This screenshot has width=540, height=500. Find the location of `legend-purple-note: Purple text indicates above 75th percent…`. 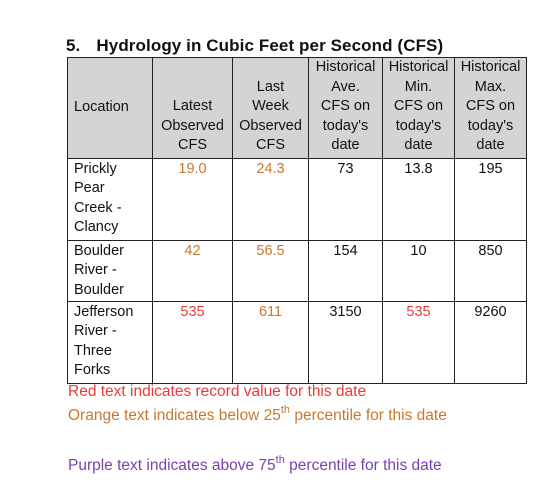

legend-purple-note: Purple text indicates above 75th percent… is located at coordinates (255, 465).